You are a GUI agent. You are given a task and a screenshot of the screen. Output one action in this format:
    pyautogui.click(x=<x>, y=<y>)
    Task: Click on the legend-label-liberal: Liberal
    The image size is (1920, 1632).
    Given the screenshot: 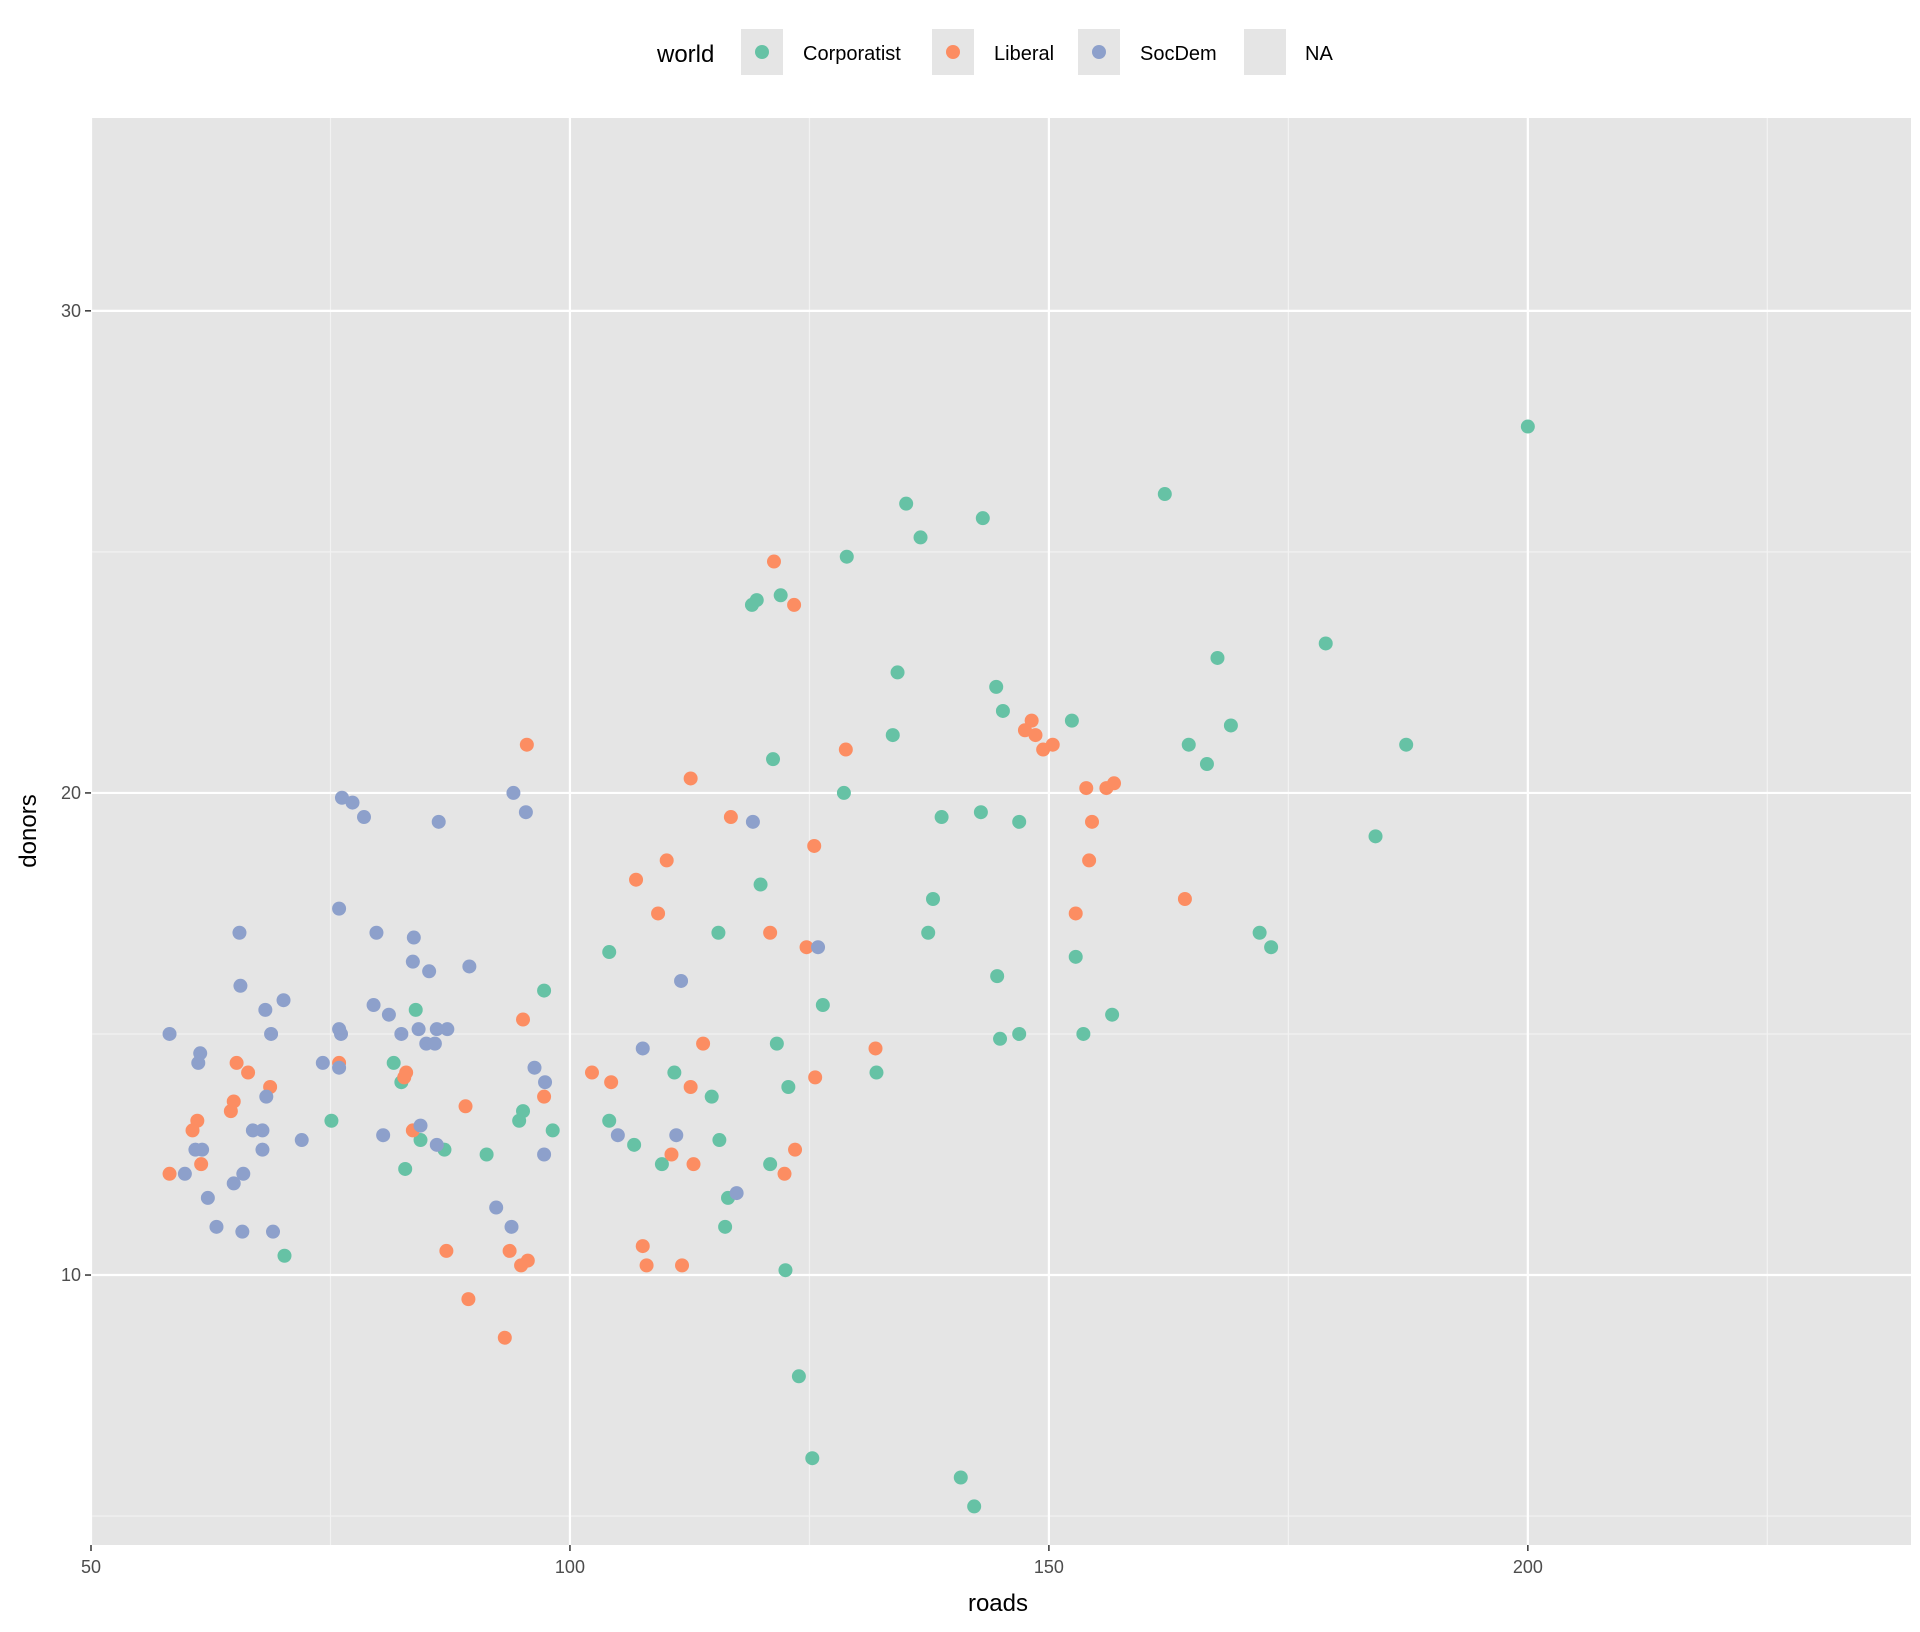 What is the action you would take?
    pyautogui.click(x=1024, y=54)
    